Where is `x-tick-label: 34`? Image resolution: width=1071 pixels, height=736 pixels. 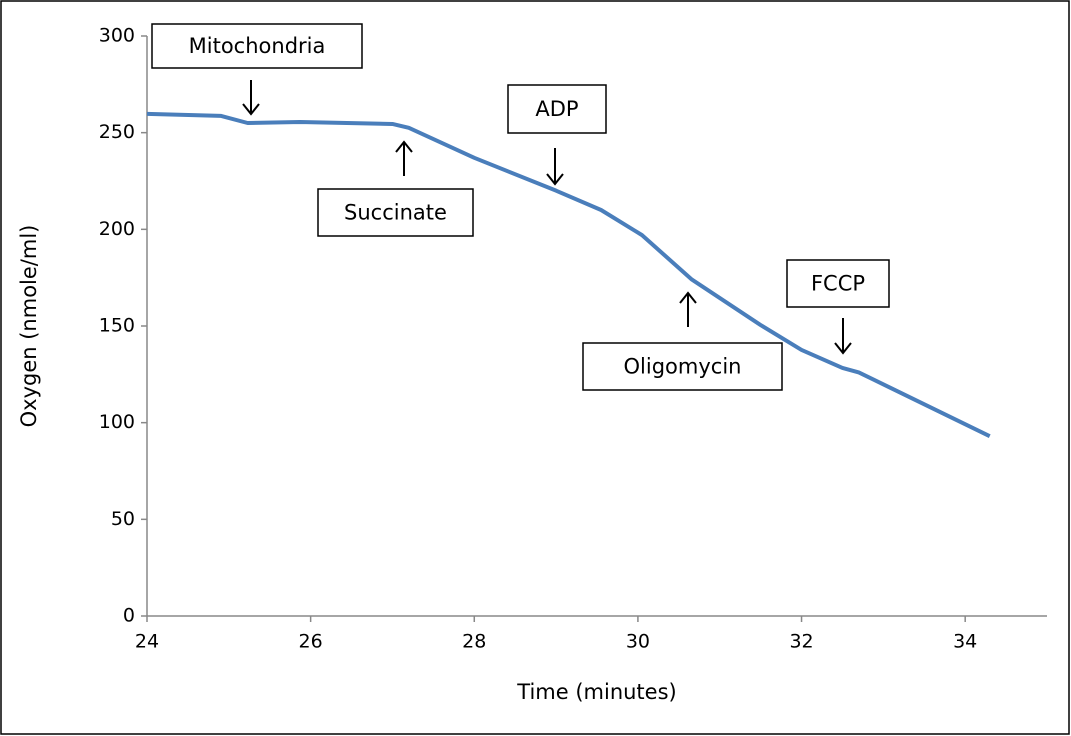 x-tick-label: 34 is located at coordinates (965, 642).